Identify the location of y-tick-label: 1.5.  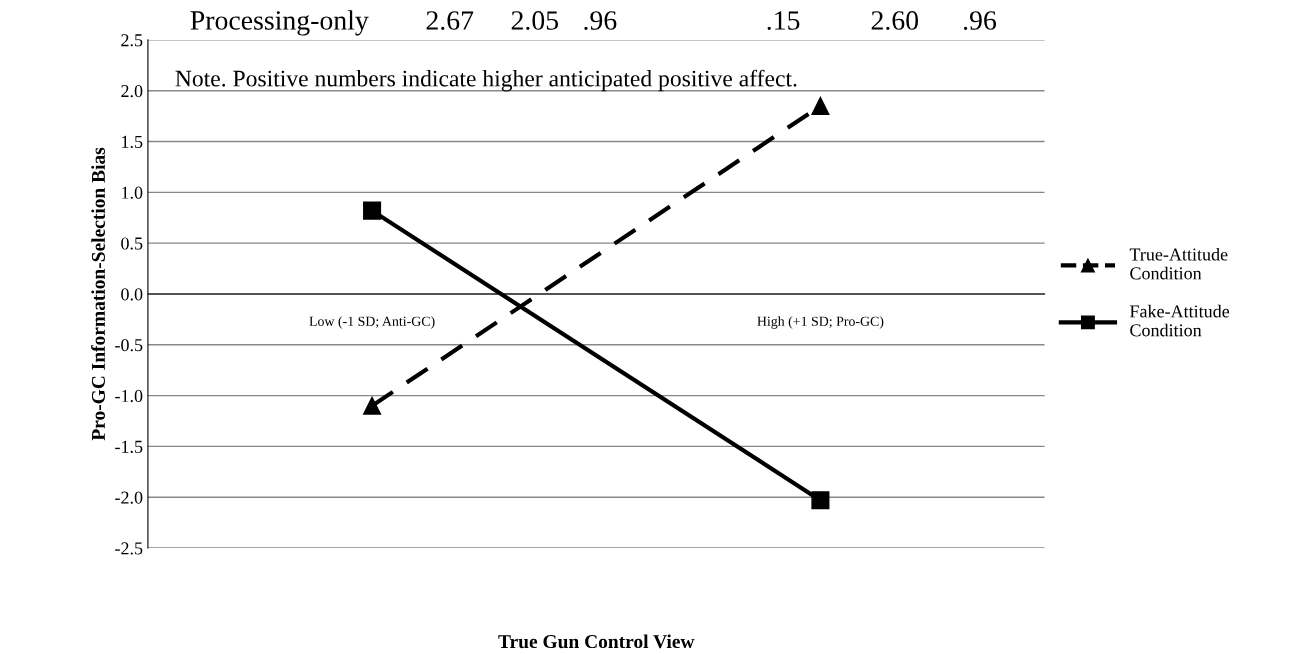
(132, 142).